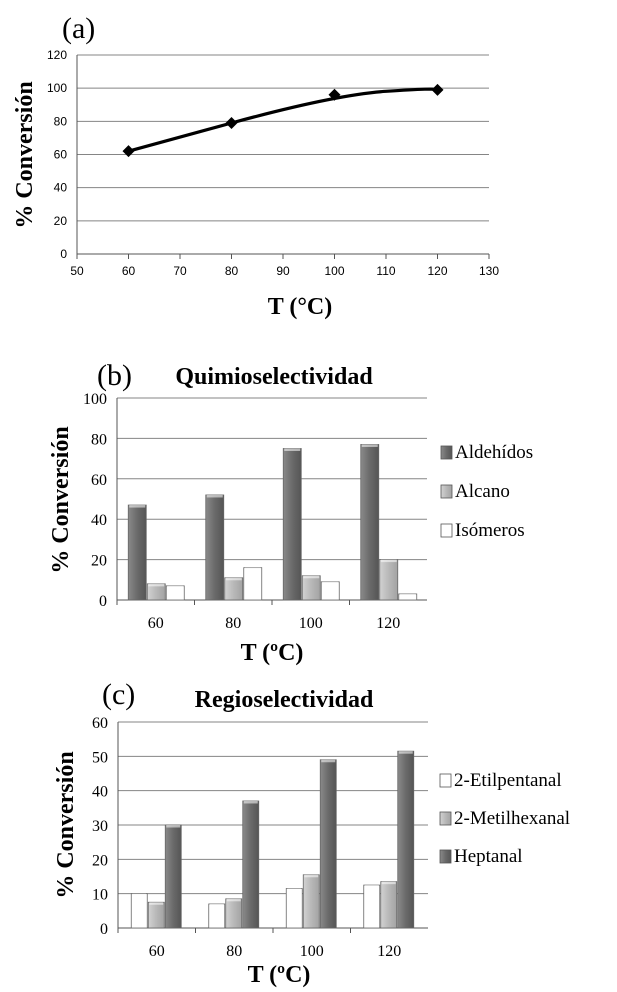 The image size is (617, 992). What do you see at coordinates (118, 694) in the screenshot?
I see `panel-c-label: (c)` at bounding box center [118, 694].